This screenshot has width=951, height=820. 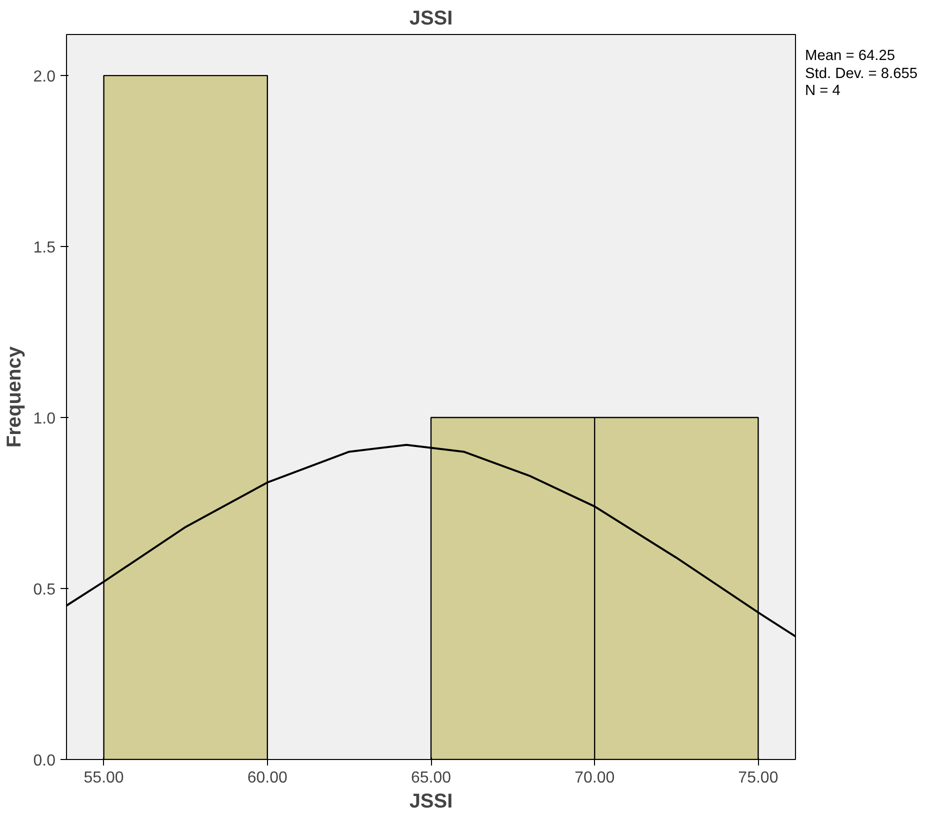 I want to click on x-axis-title: JSSI, so click(x=431, y=801).